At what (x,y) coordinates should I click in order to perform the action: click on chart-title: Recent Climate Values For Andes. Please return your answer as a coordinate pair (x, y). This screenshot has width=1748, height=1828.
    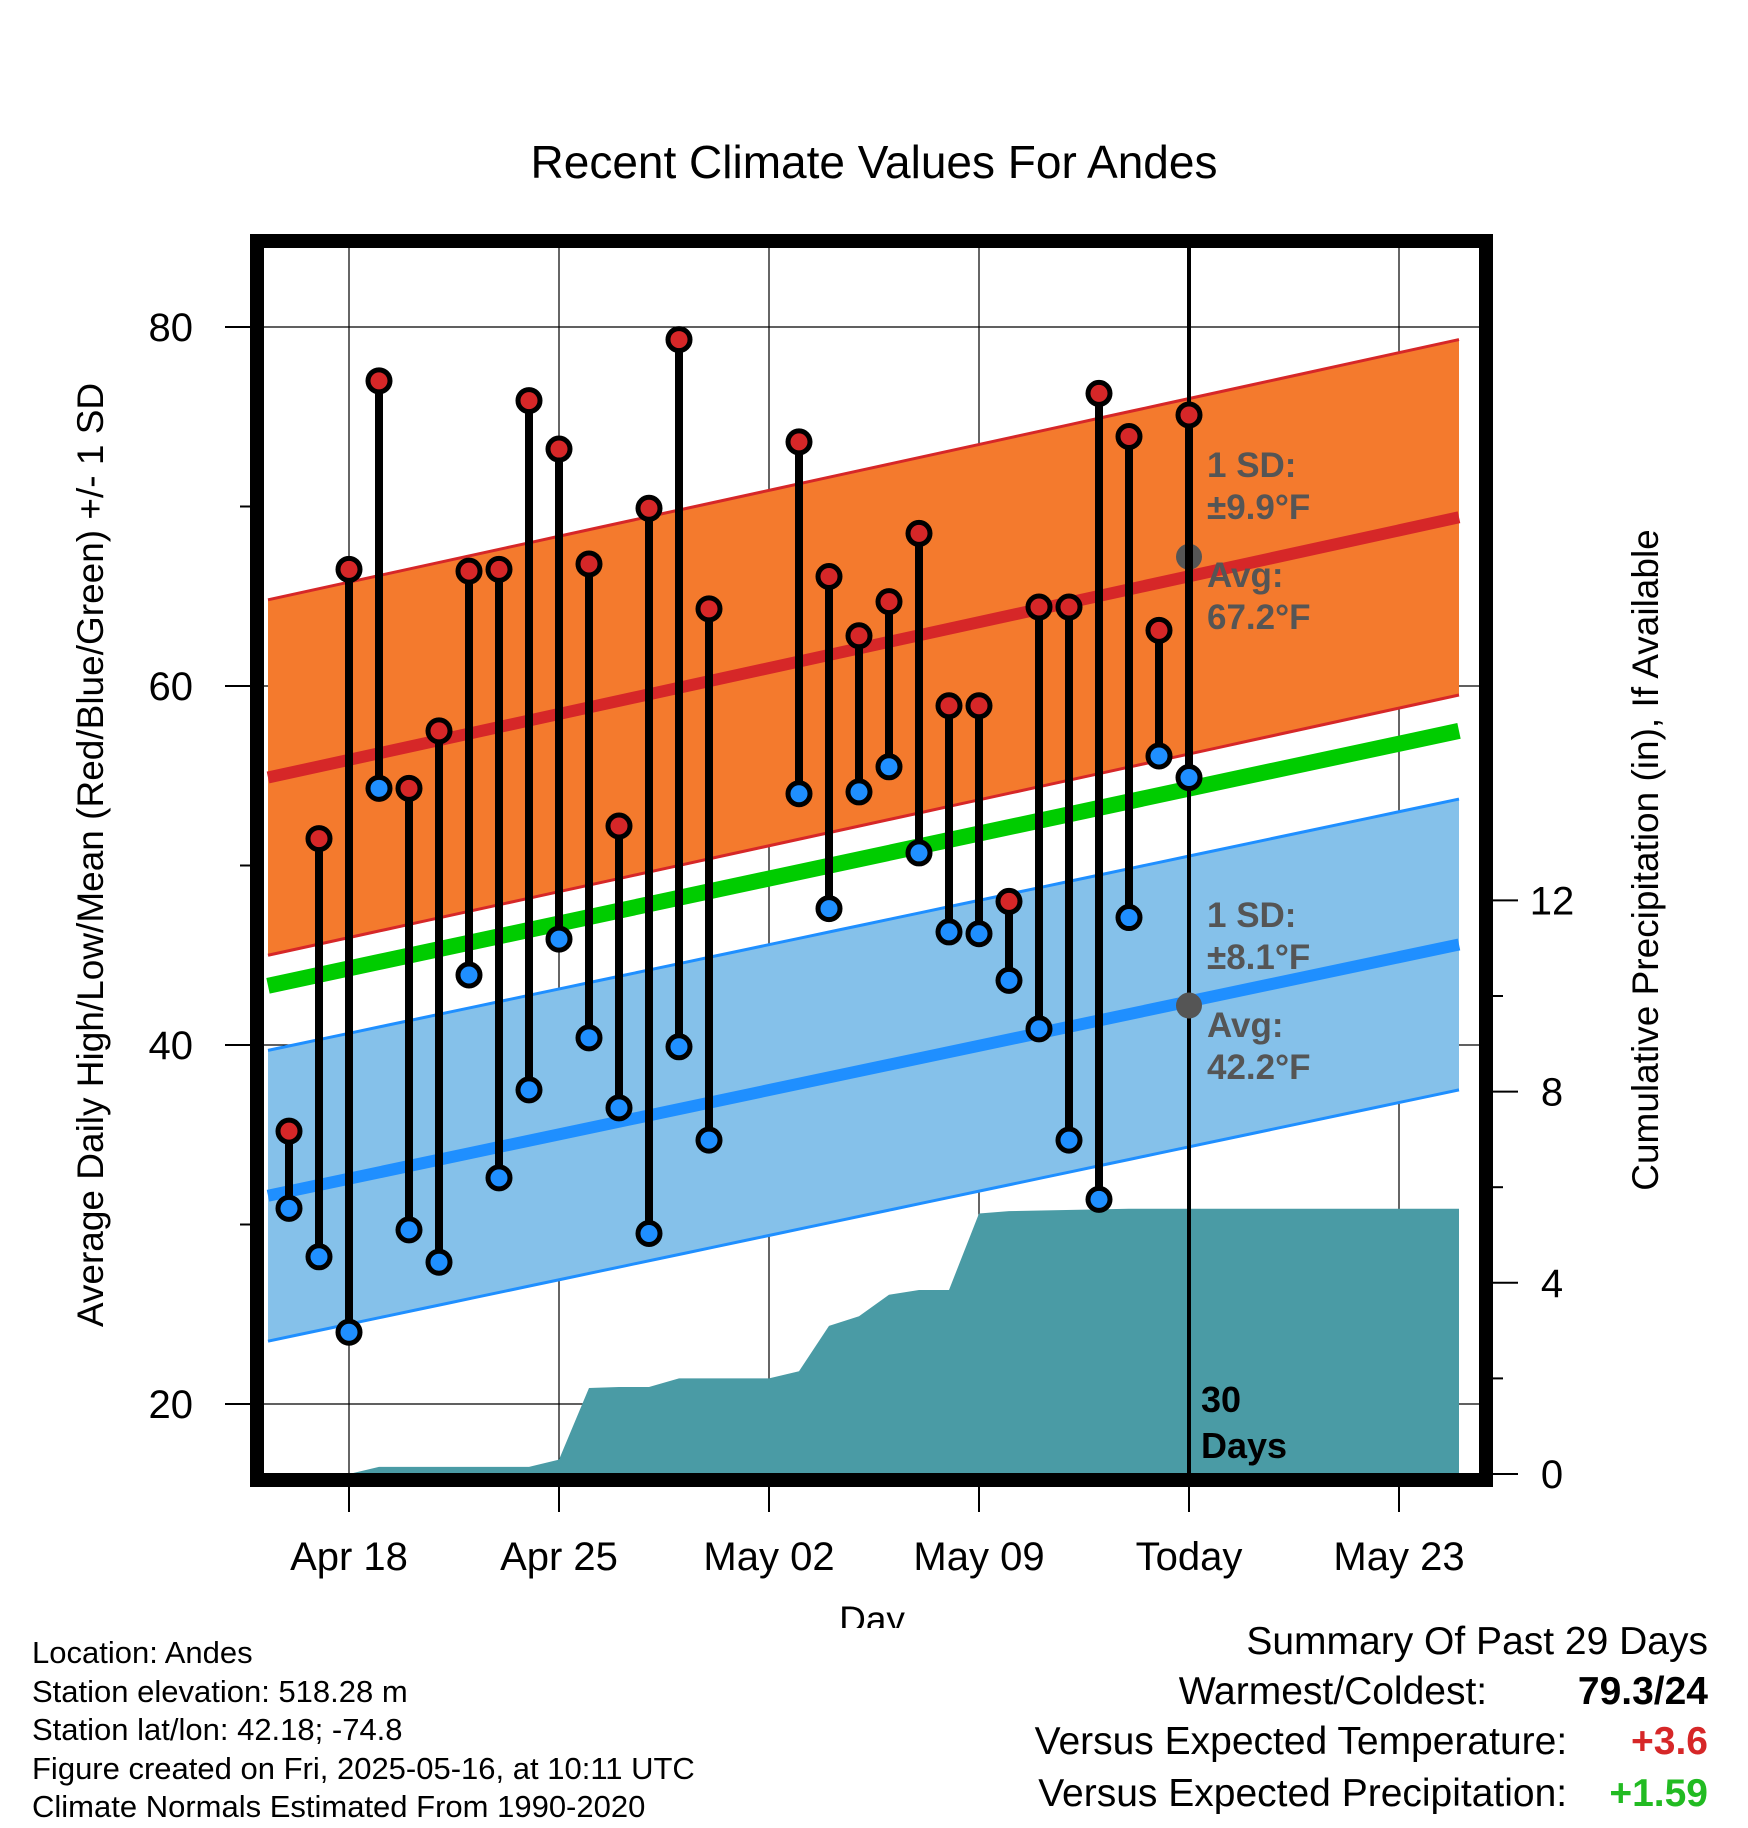
    Looking at the image, I should click on (874, 162).